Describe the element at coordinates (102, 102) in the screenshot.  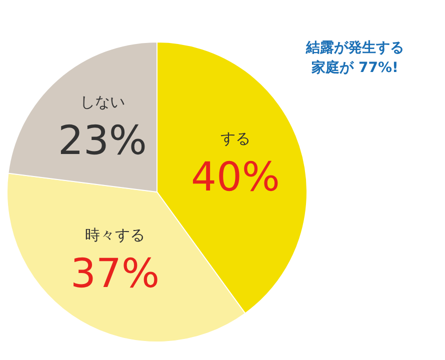
I see `slice-label: しない` at that location.